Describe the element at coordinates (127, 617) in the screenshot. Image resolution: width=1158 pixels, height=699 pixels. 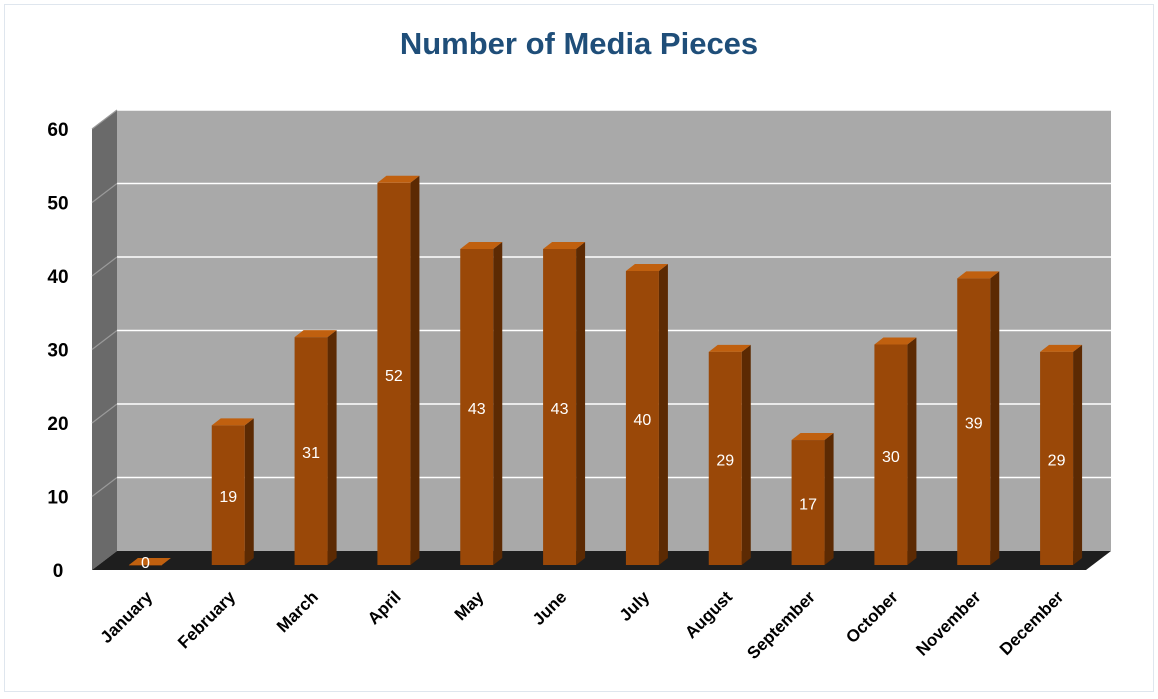
I see `x-tick-label: January` at that location.